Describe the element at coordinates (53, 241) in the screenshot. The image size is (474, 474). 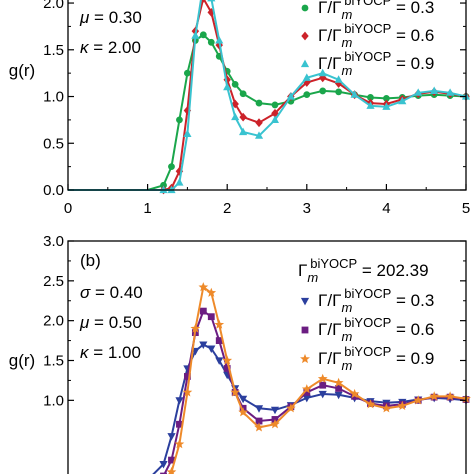
I see `y-tick-label: 3.0` at that location.